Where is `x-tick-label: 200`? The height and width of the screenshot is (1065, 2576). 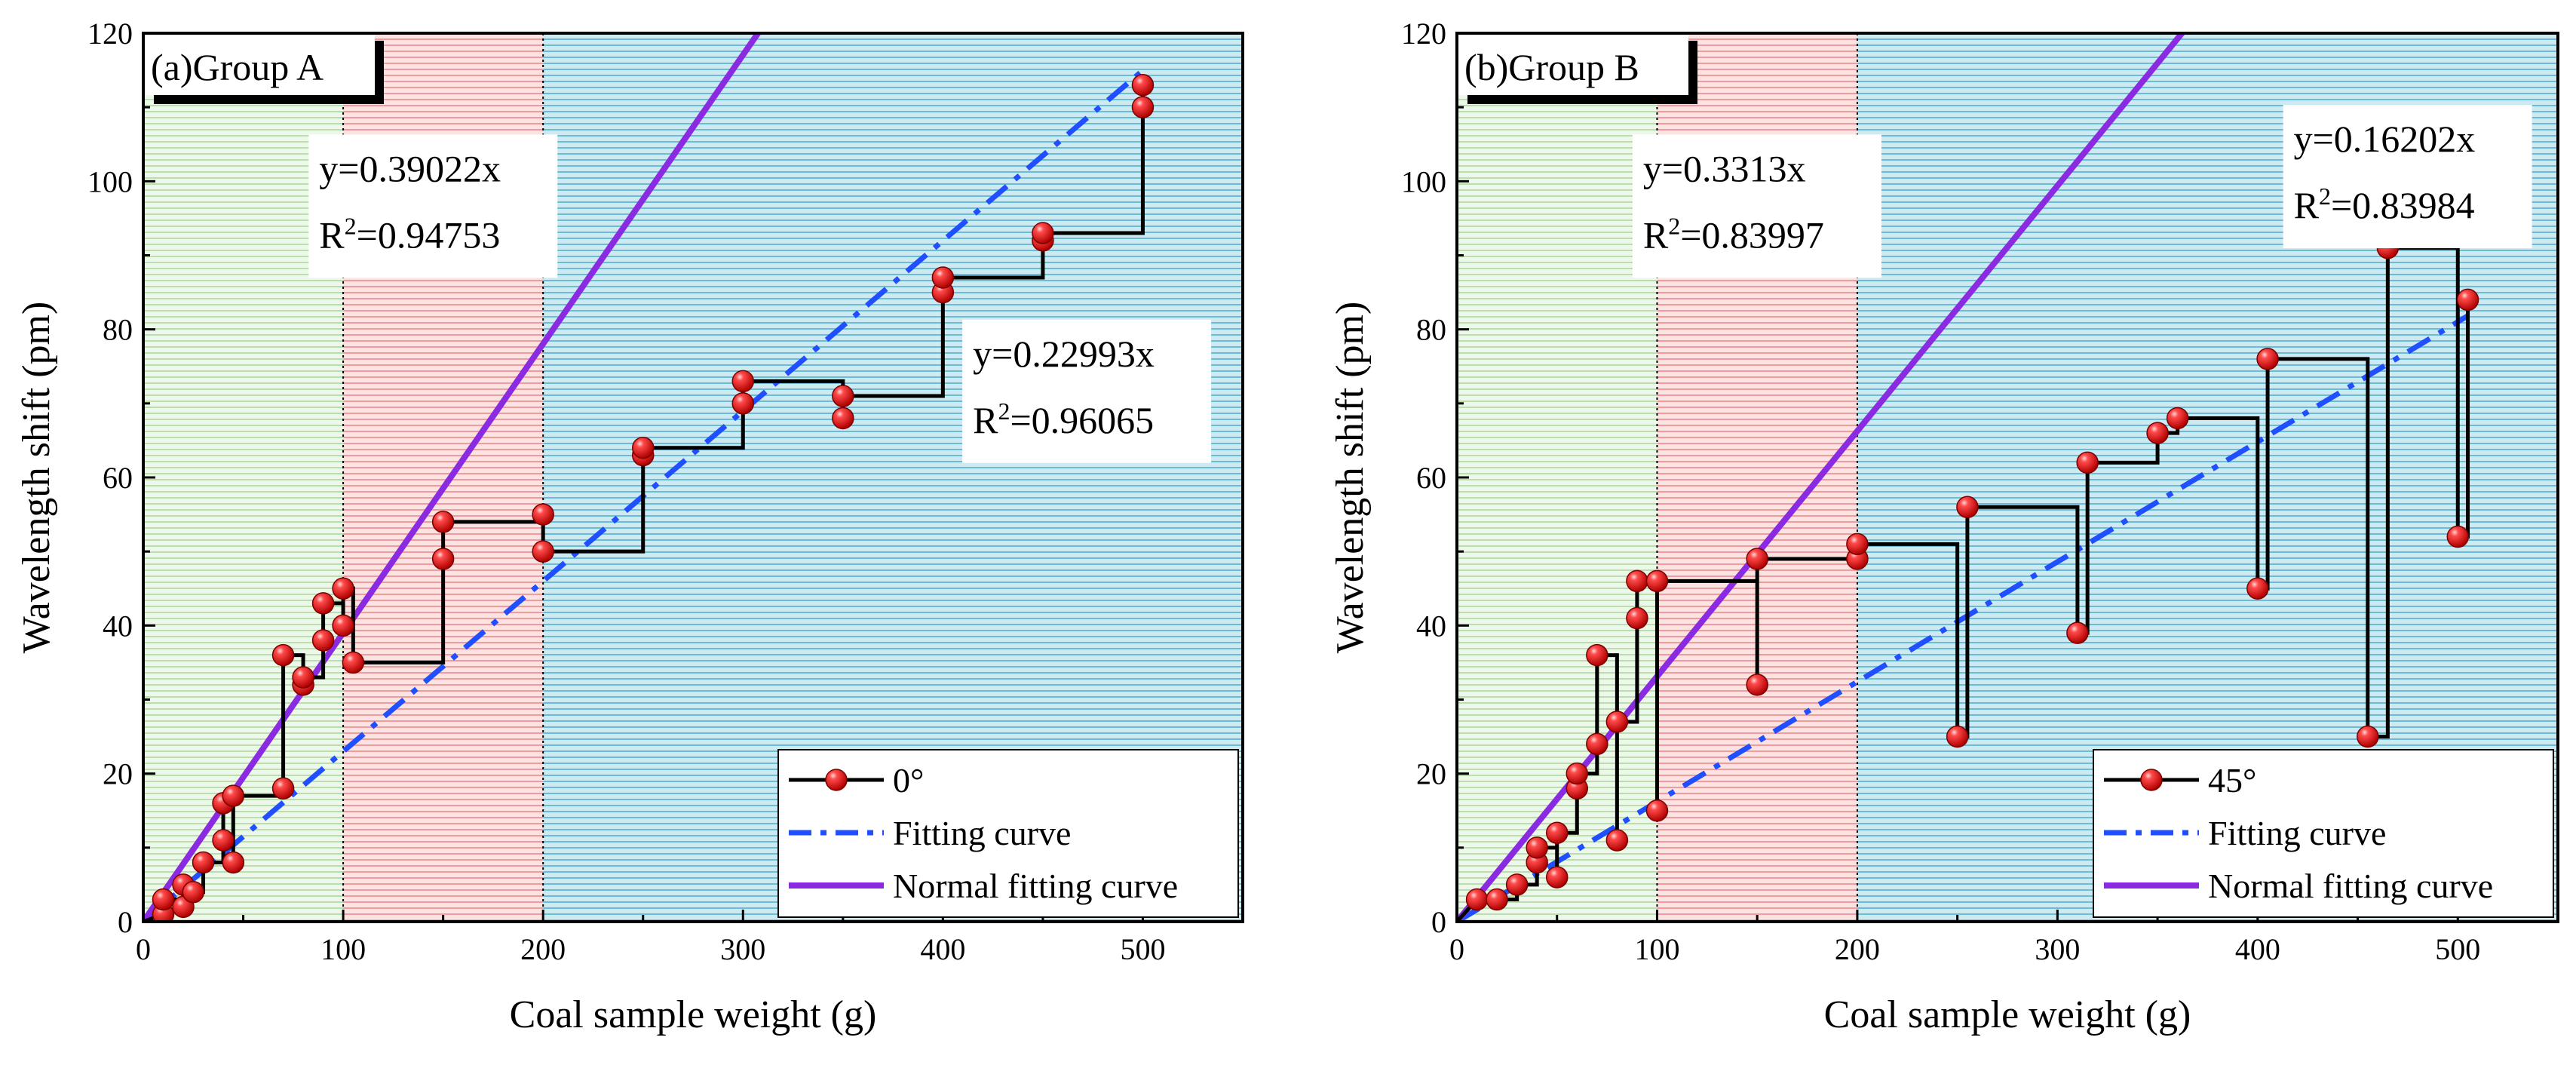
x-tick-label: 200 is located at coordinates (543, 949).